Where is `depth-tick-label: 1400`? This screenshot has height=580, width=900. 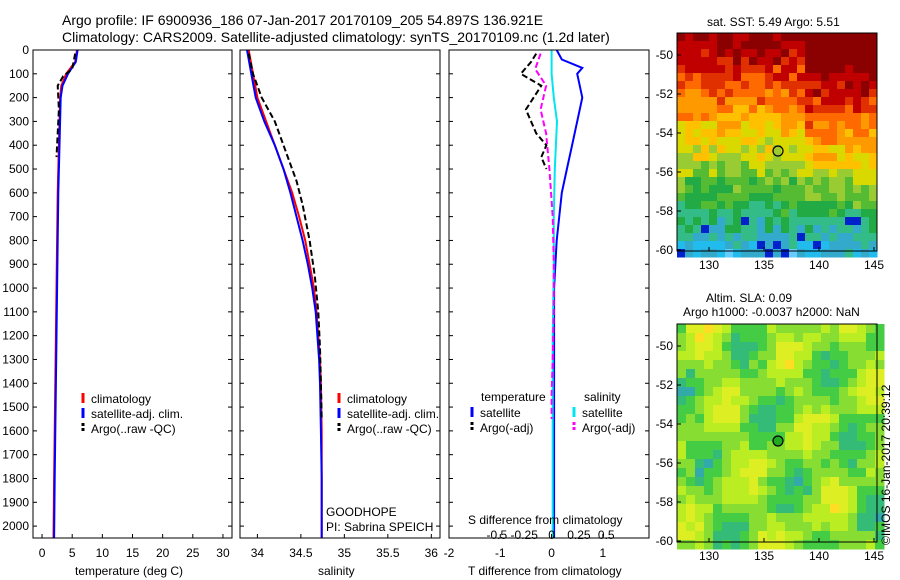 depth-tick-label: 1400 is located at coordinates (15, 383).